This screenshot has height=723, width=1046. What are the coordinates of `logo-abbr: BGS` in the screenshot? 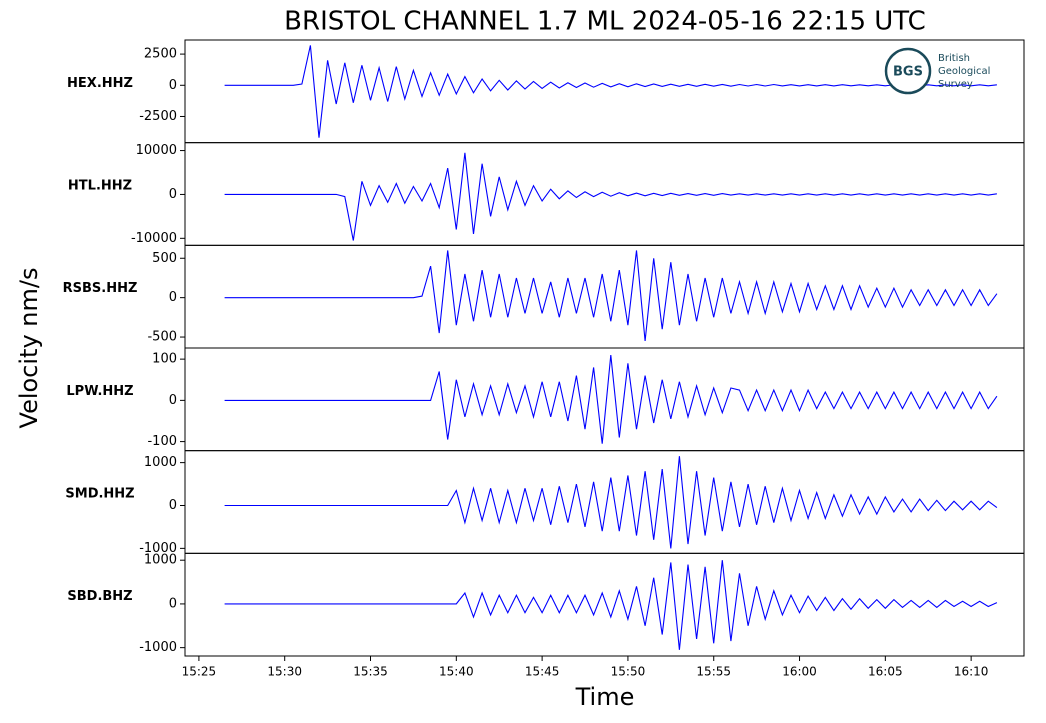 It's located at (908, 72).